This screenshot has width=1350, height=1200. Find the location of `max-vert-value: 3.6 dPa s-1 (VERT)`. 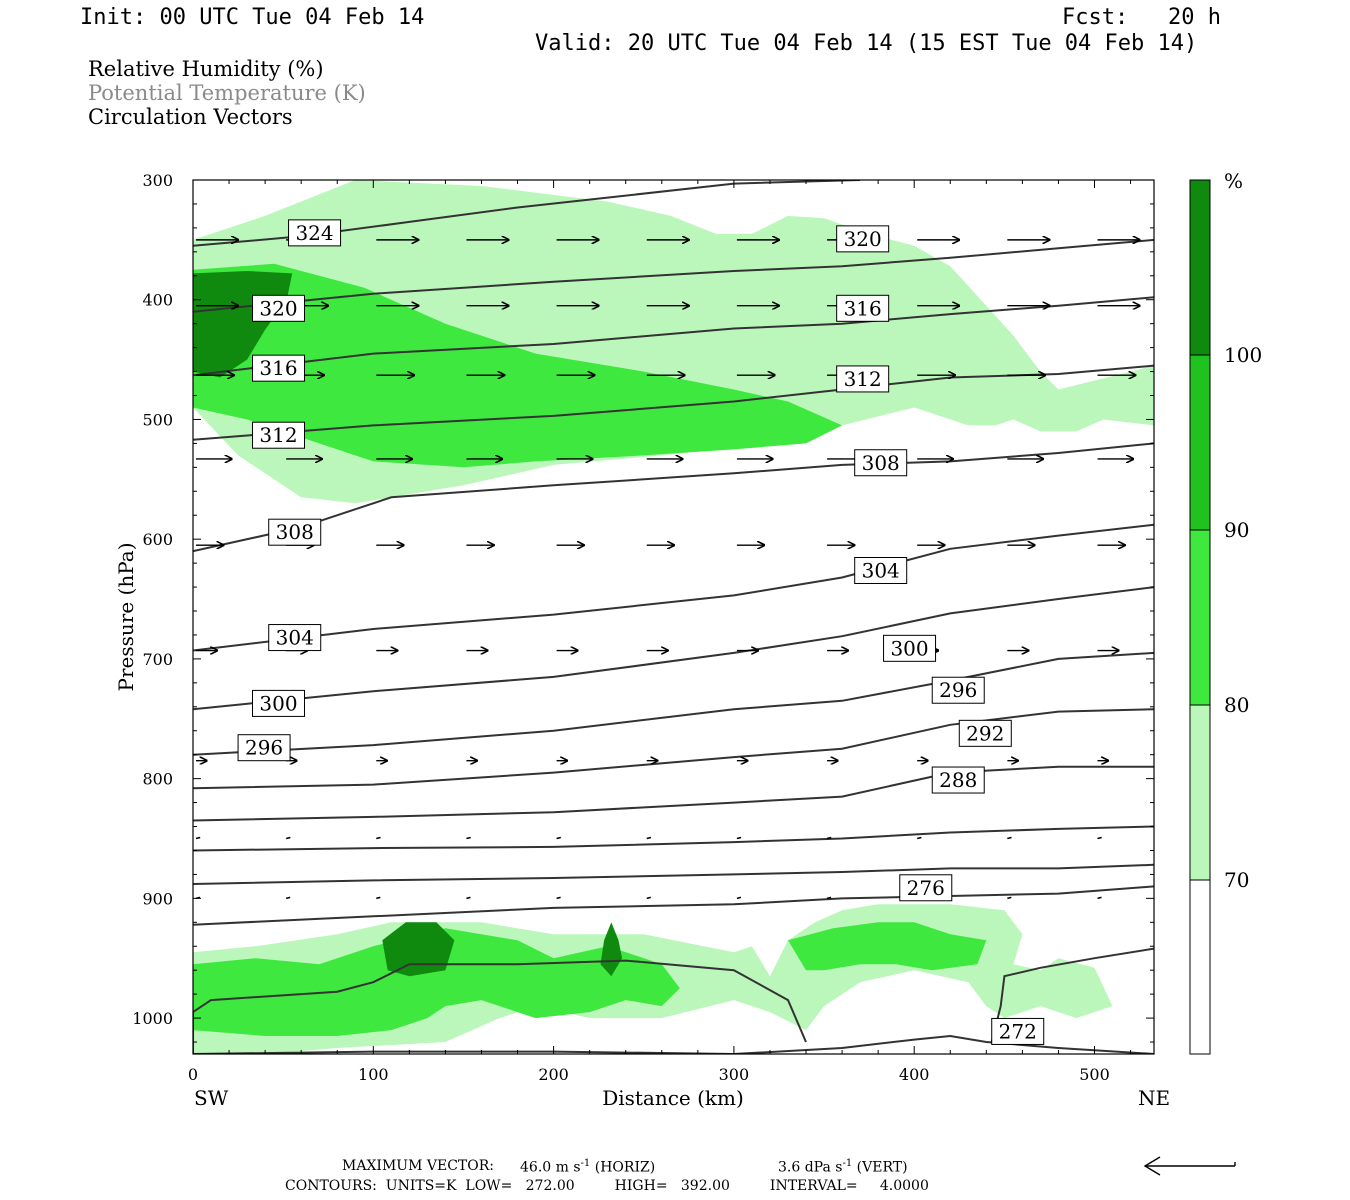

max-vert-value: 3.6 dPa s-1 (VERT) is located at coordinates (843, 1167).